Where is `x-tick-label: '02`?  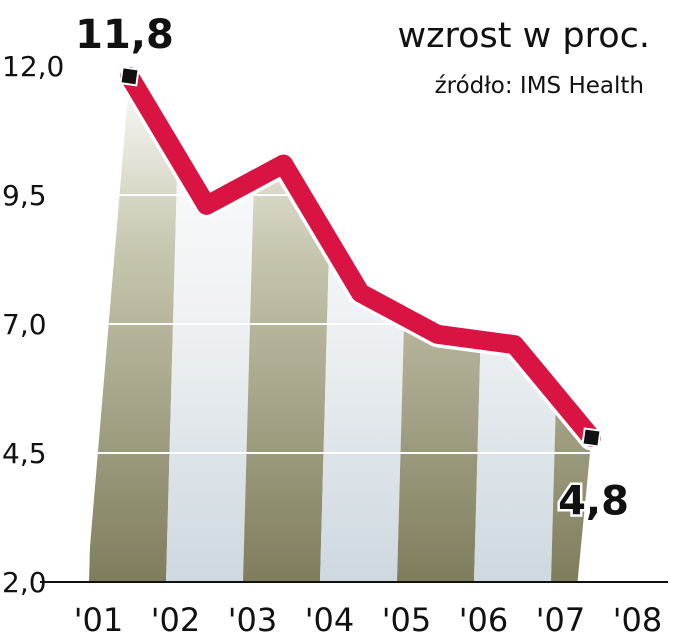
x-tick-label: '02 is located at coordinates (176, 620).